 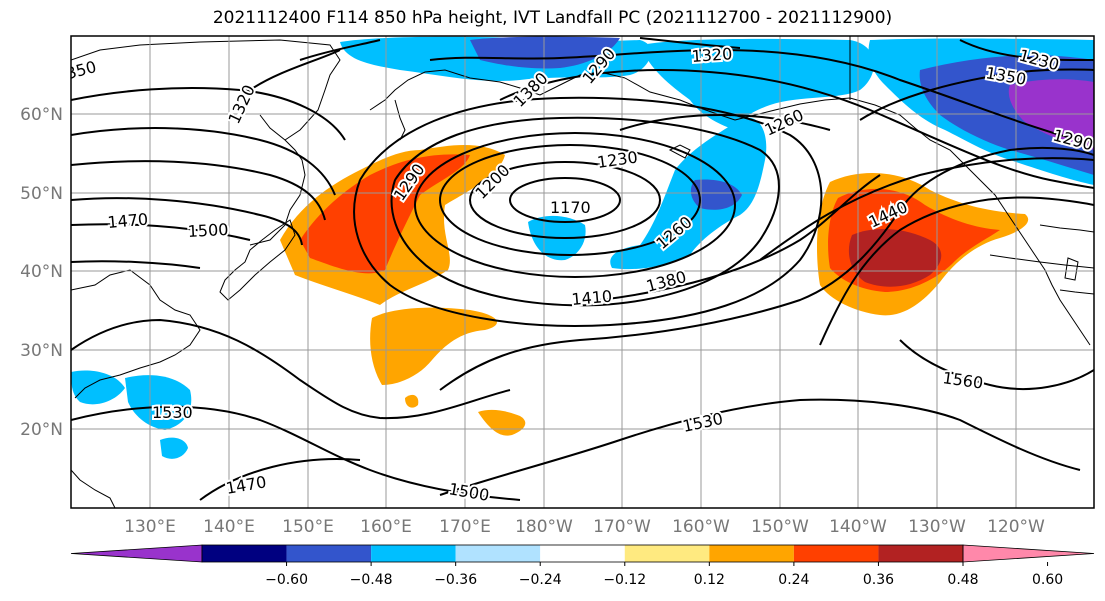 What do you see at coordinates (150, 527) in the screenshot?
I see `lon-label: 130°E` at bounding box center [150, 527].